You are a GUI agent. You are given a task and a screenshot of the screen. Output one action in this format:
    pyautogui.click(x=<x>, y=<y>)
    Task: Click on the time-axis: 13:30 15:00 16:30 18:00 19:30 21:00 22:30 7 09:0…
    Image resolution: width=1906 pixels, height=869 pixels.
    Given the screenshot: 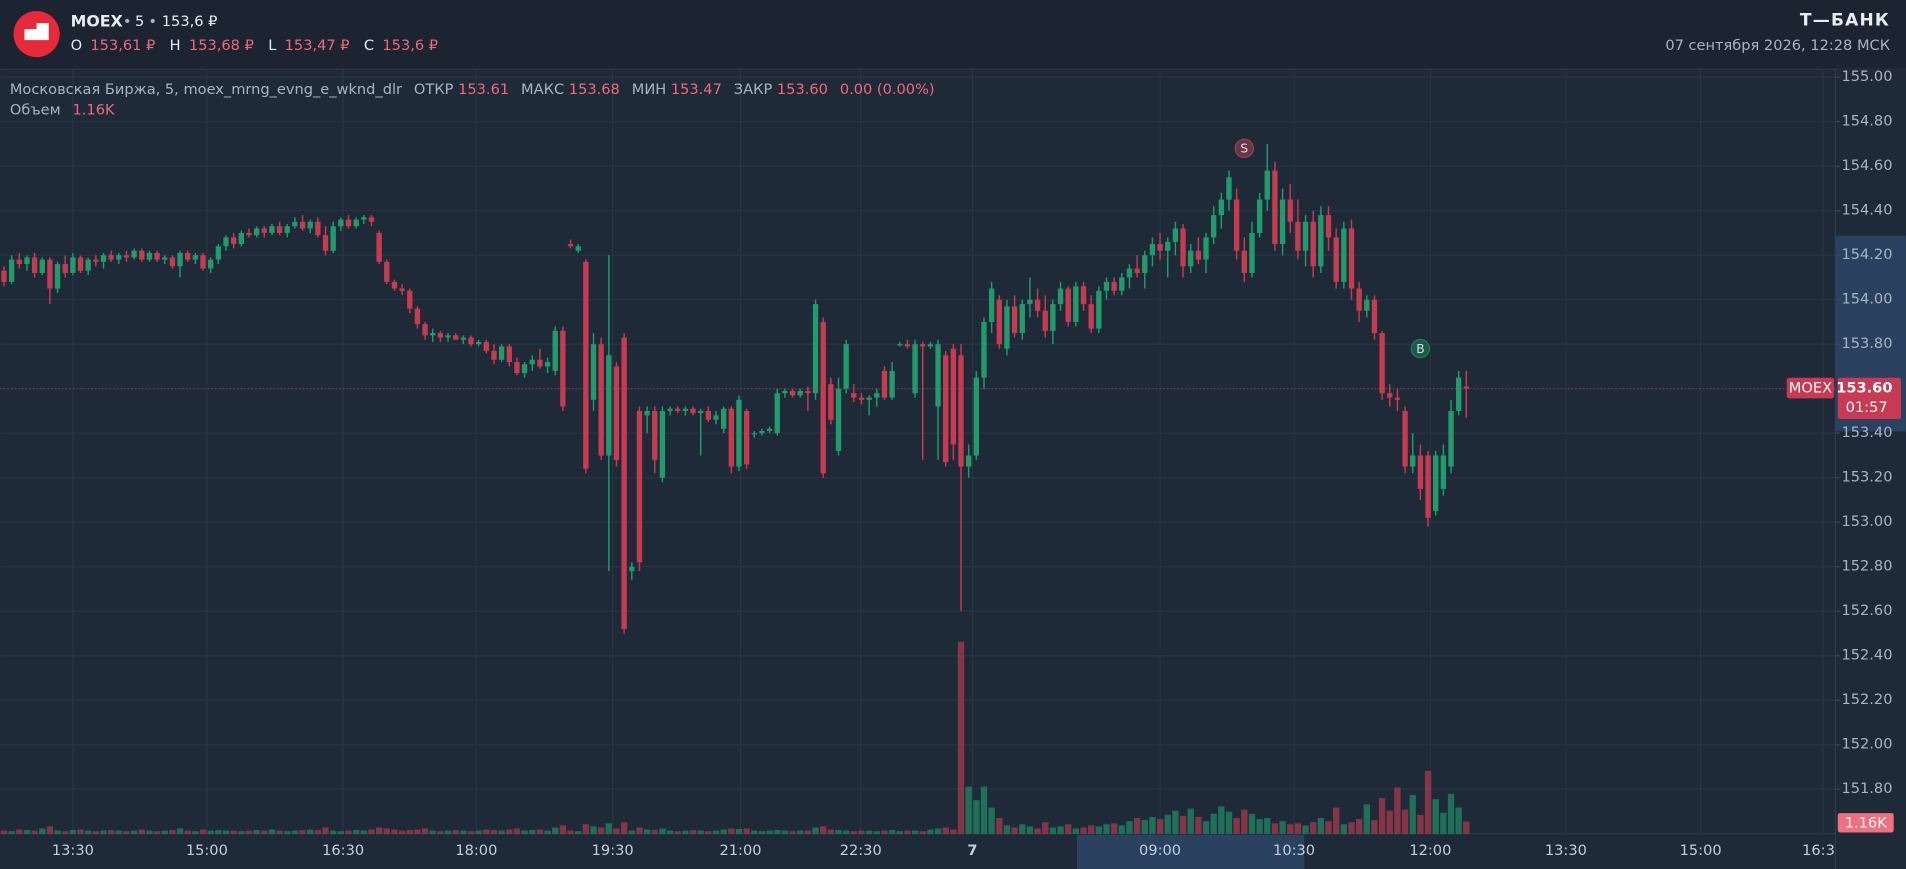 What is the action you would take?
    pyautogui.click(x=948, y=850)
    